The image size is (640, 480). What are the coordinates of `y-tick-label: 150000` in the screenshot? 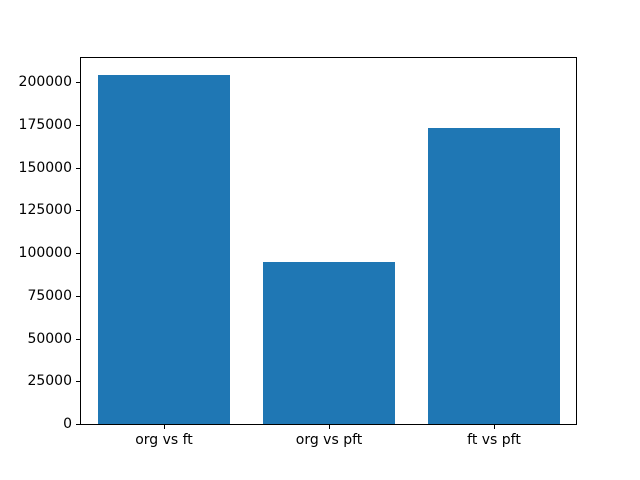 It's located at (45, 168).